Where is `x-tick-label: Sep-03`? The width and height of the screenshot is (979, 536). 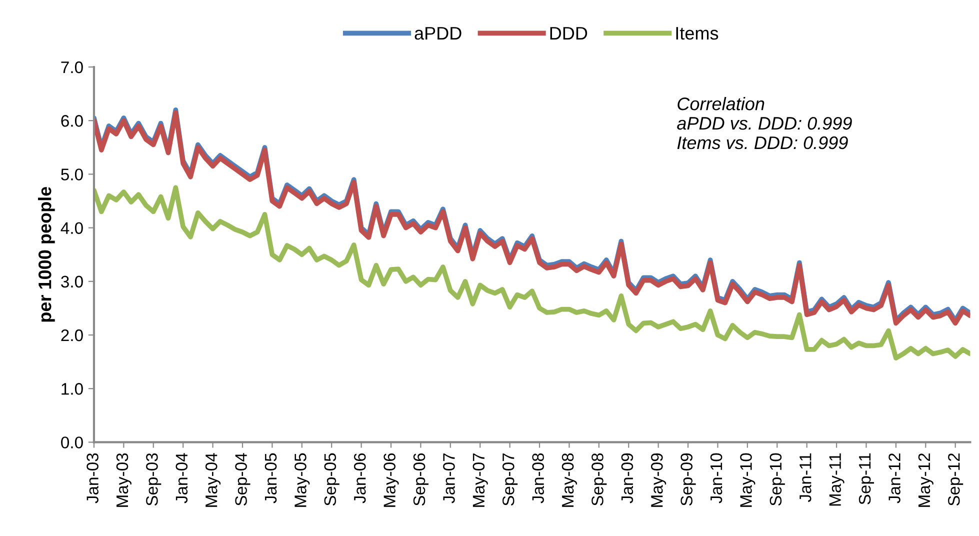 x-tick-label: Sep-03 is located at coordinates (154, 479).